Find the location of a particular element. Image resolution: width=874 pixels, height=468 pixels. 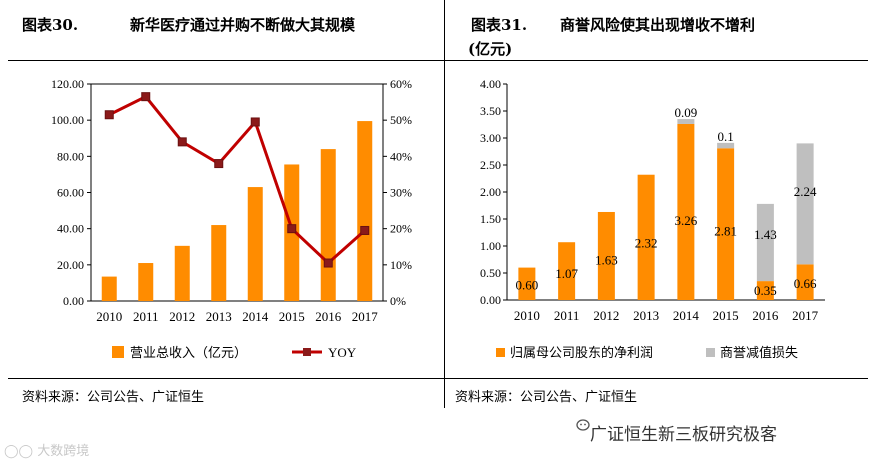

panel-divider is located at coordinates (444, 204).